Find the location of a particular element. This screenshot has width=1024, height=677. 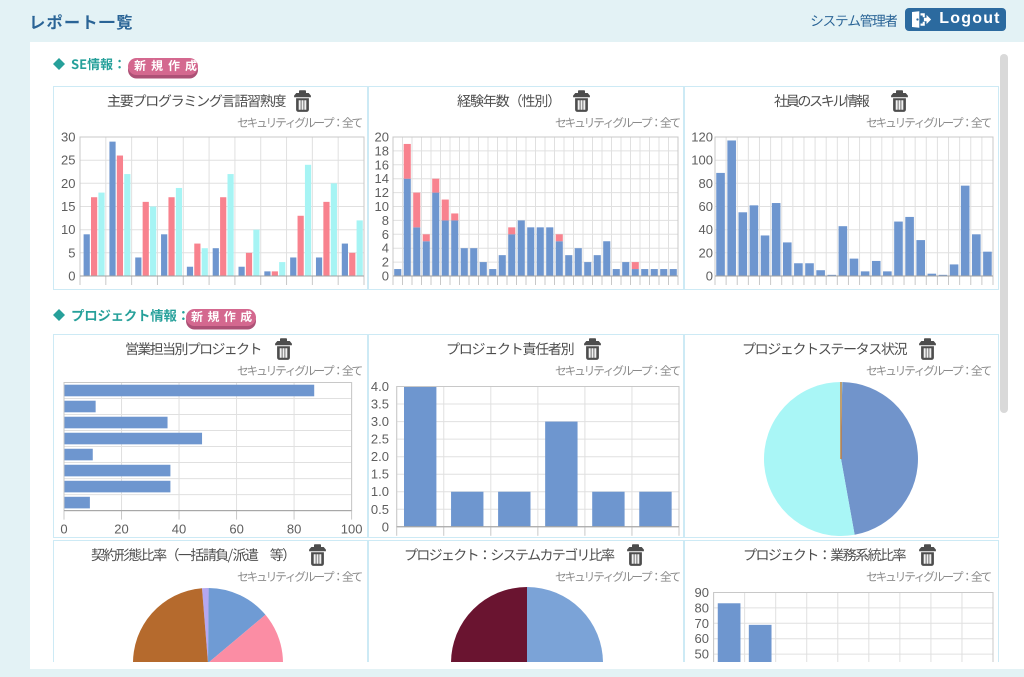

svg-text: 2 is located at coordinates (385, 262).